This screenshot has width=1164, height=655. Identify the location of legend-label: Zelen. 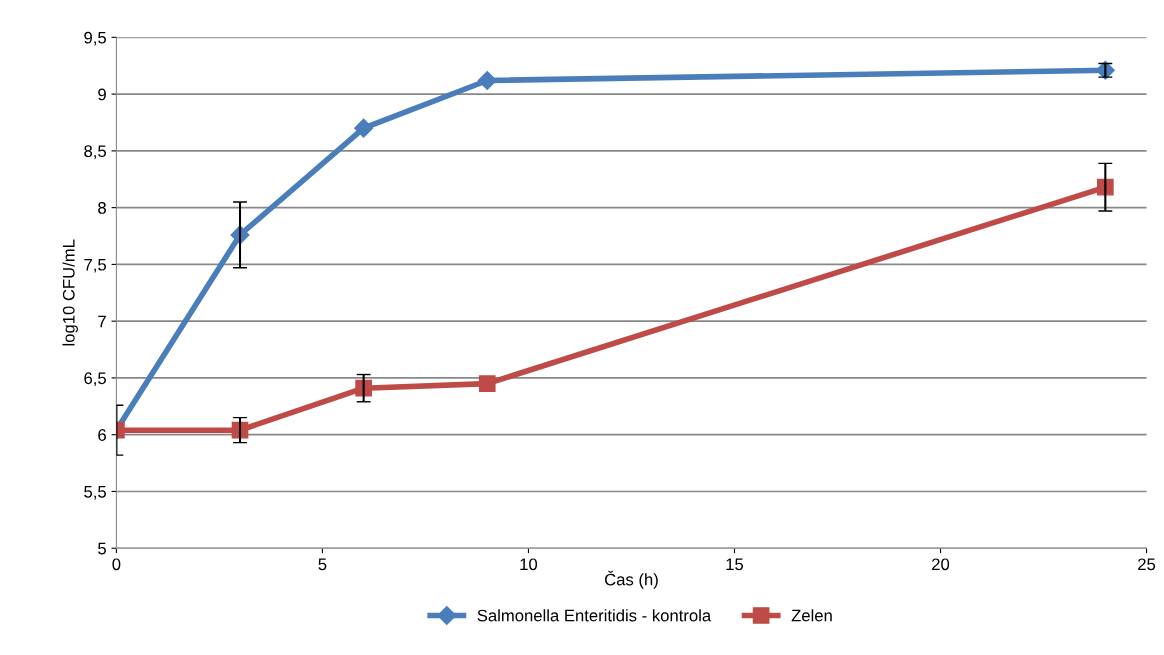
(811, 615).